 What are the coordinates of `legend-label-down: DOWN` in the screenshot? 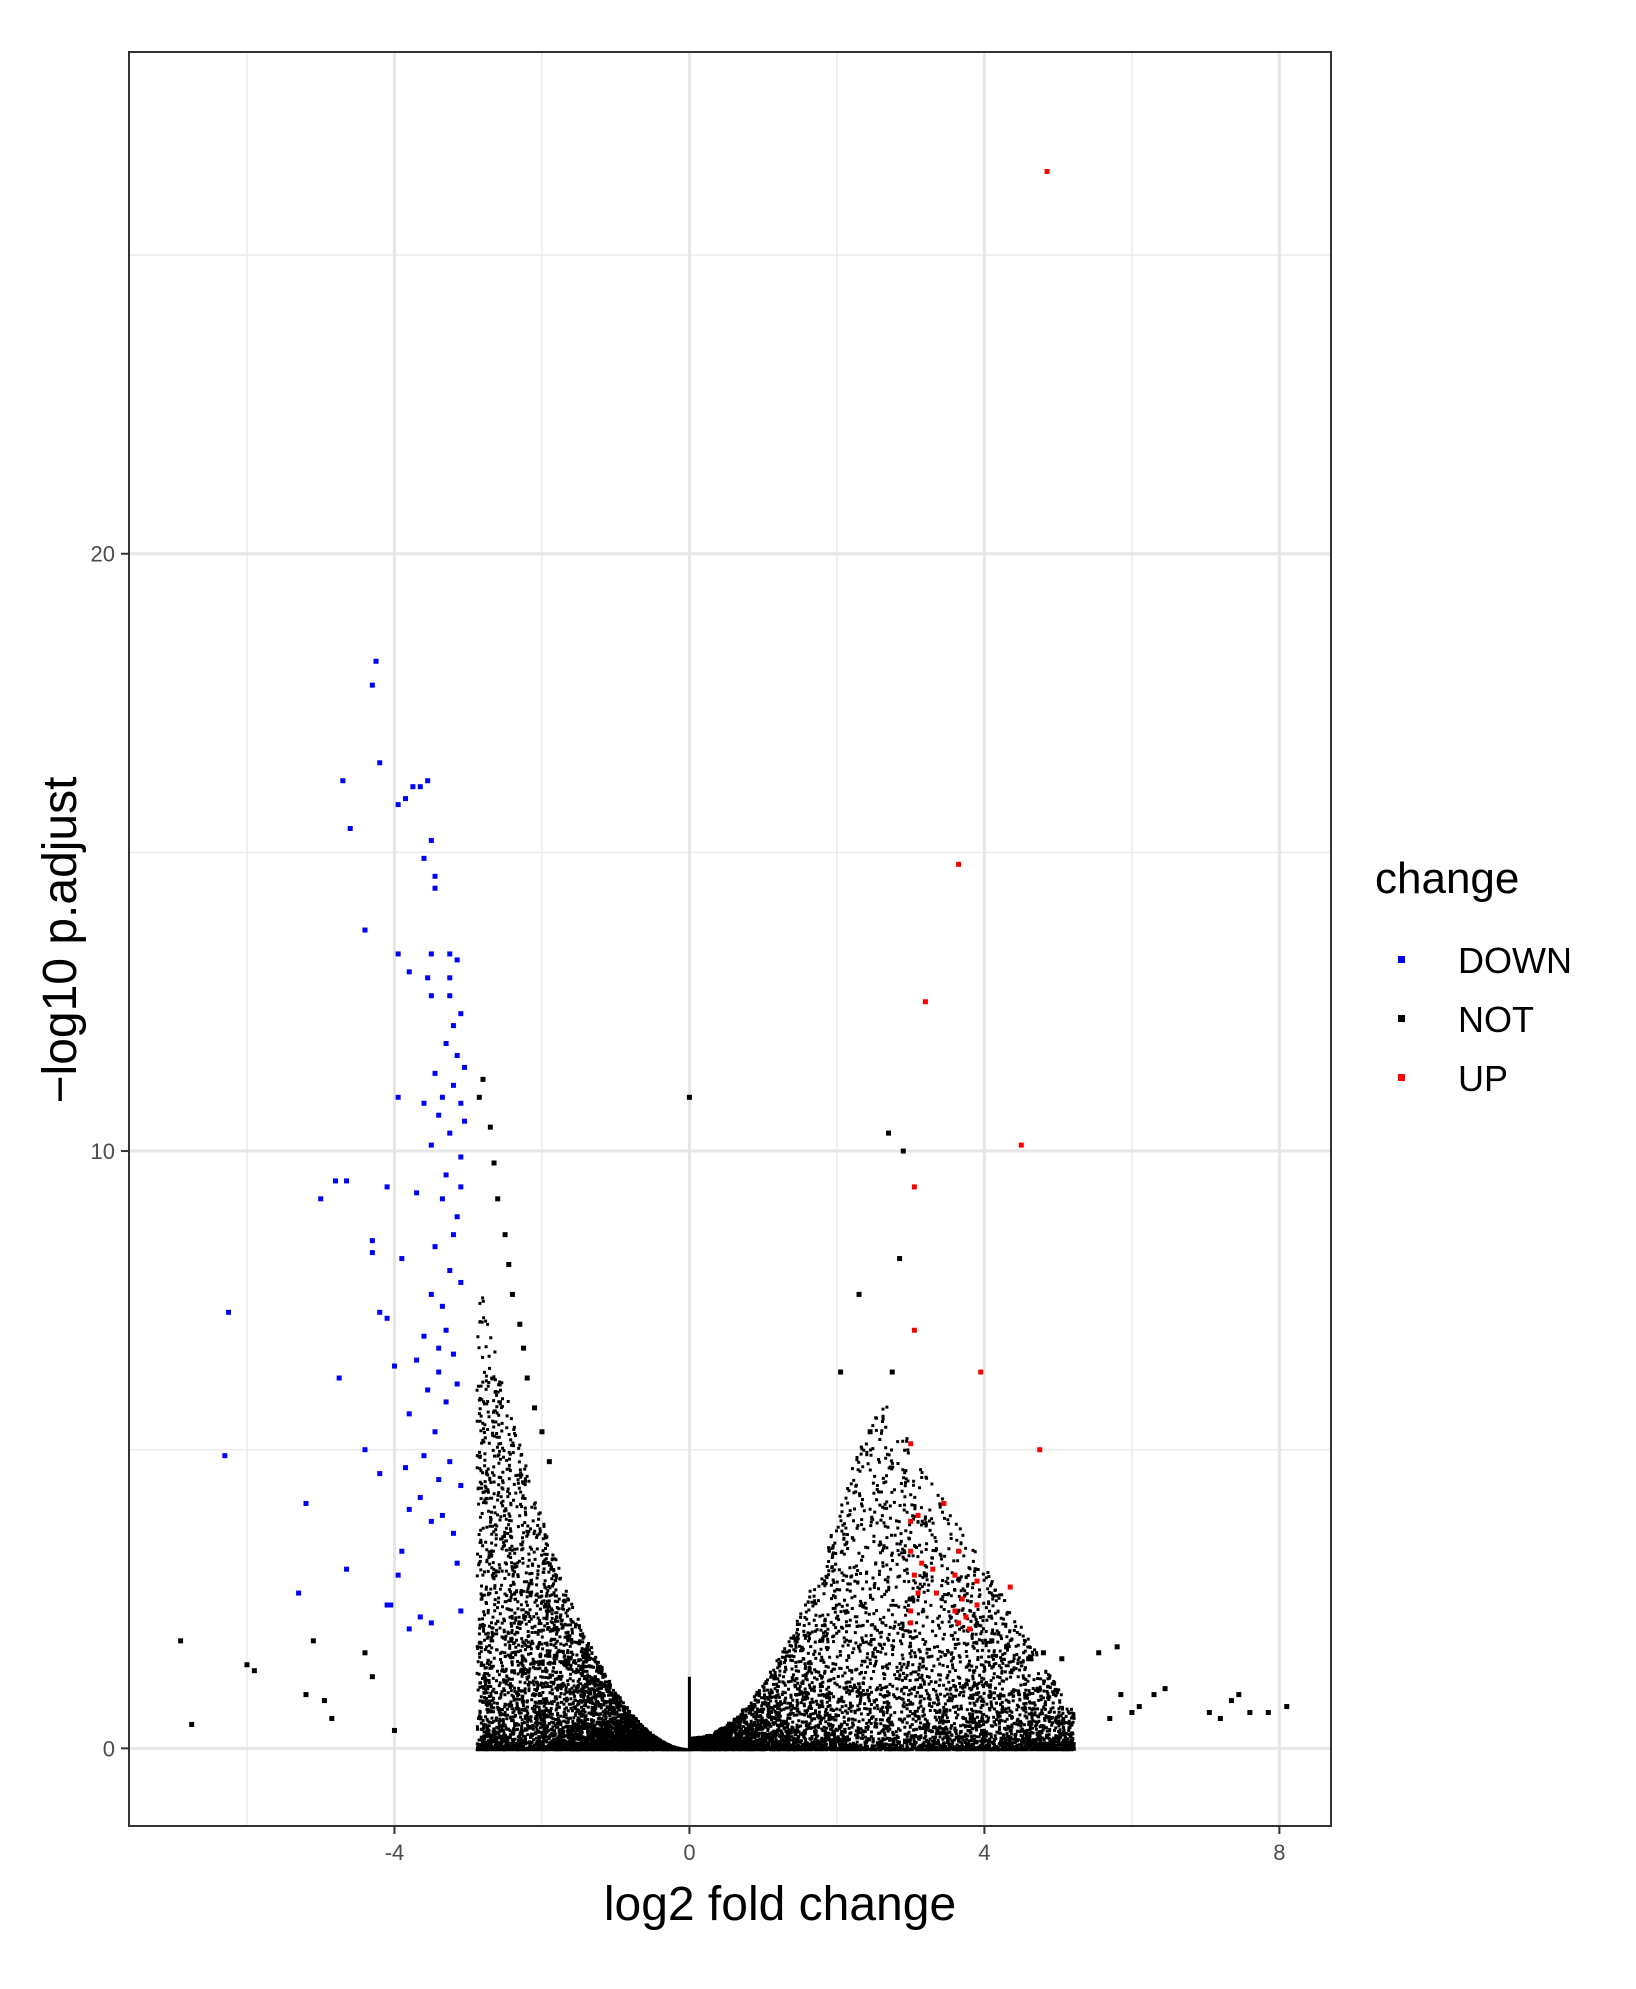 It's located at (1515, 960).